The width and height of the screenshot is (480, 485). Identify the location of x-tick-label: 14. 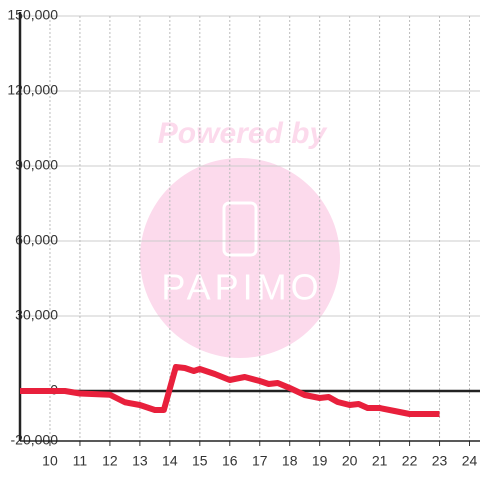
(170, 461).